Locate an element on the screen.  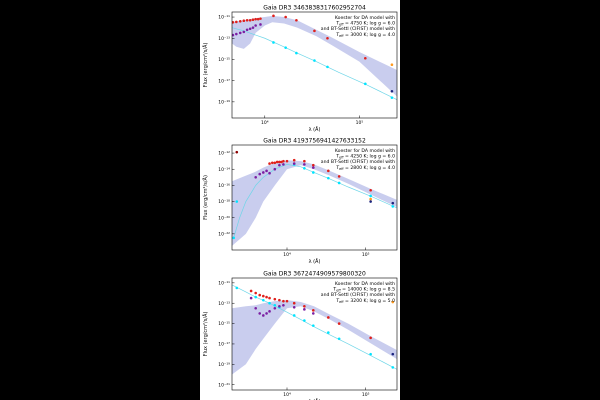
annotation-part: = 3200 K; log g = 5.0 is located at coordinates (369, 301).